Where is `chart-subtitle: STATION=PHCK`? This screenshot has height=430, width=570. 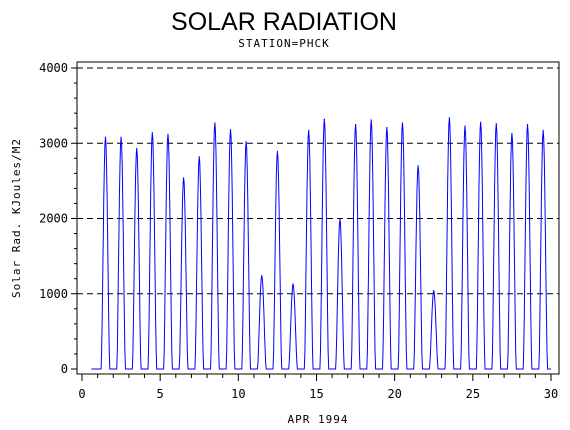
chart-subtitle: STATION=PHCK is located at coordinates (283, 43).